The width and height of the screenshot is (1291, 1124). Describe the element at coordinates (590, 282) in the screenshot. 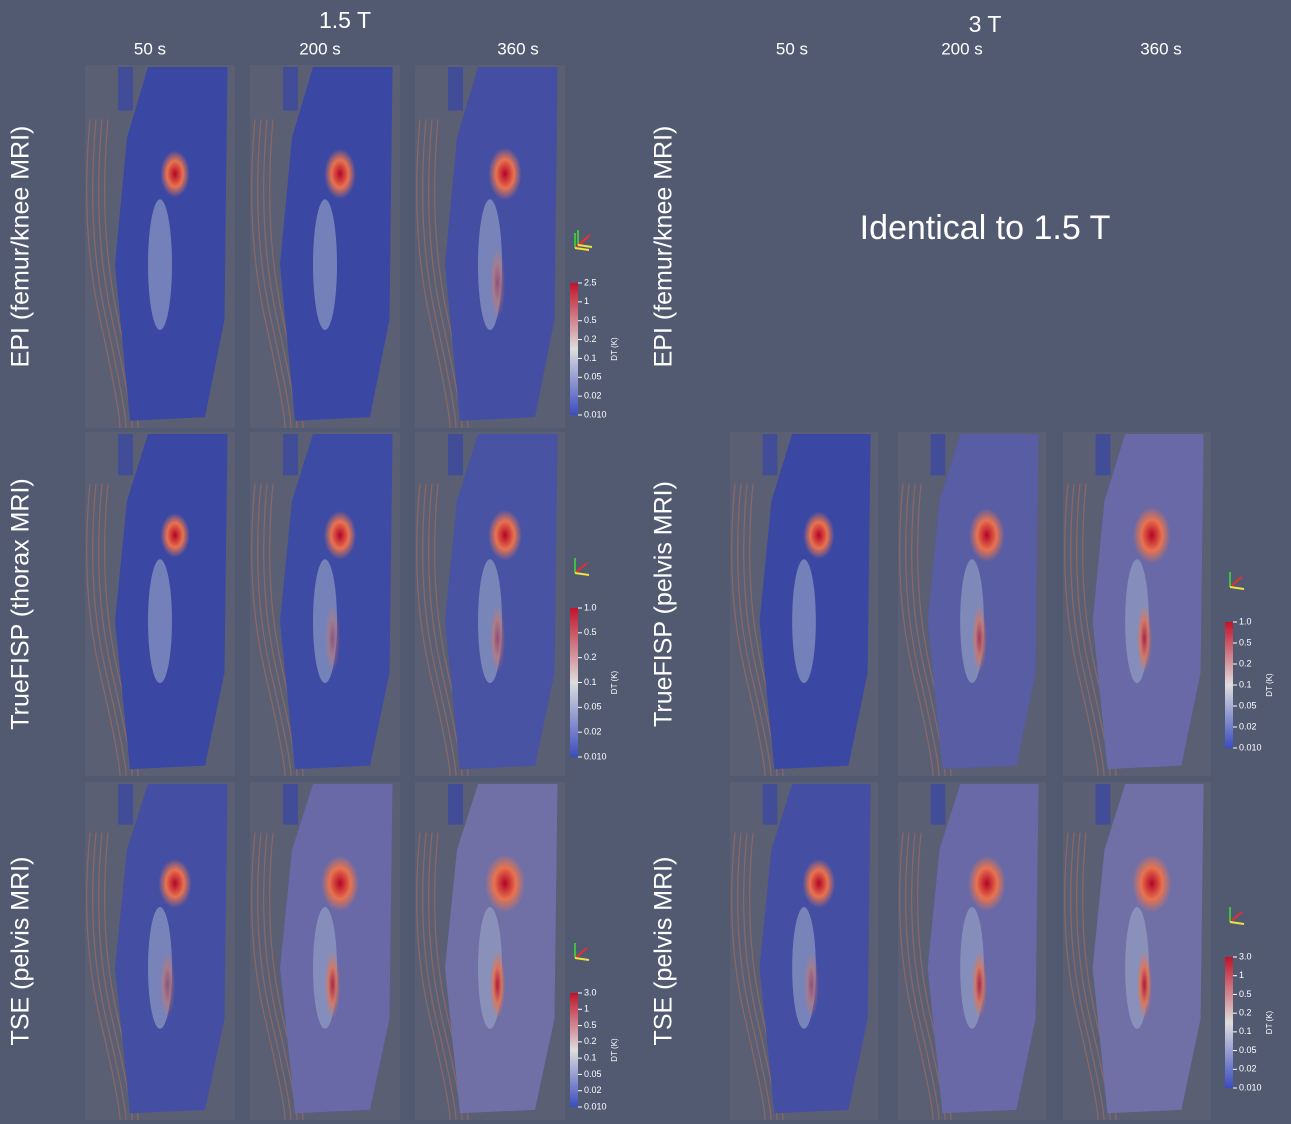

I see `colorbar-label: 2.5` at that location.